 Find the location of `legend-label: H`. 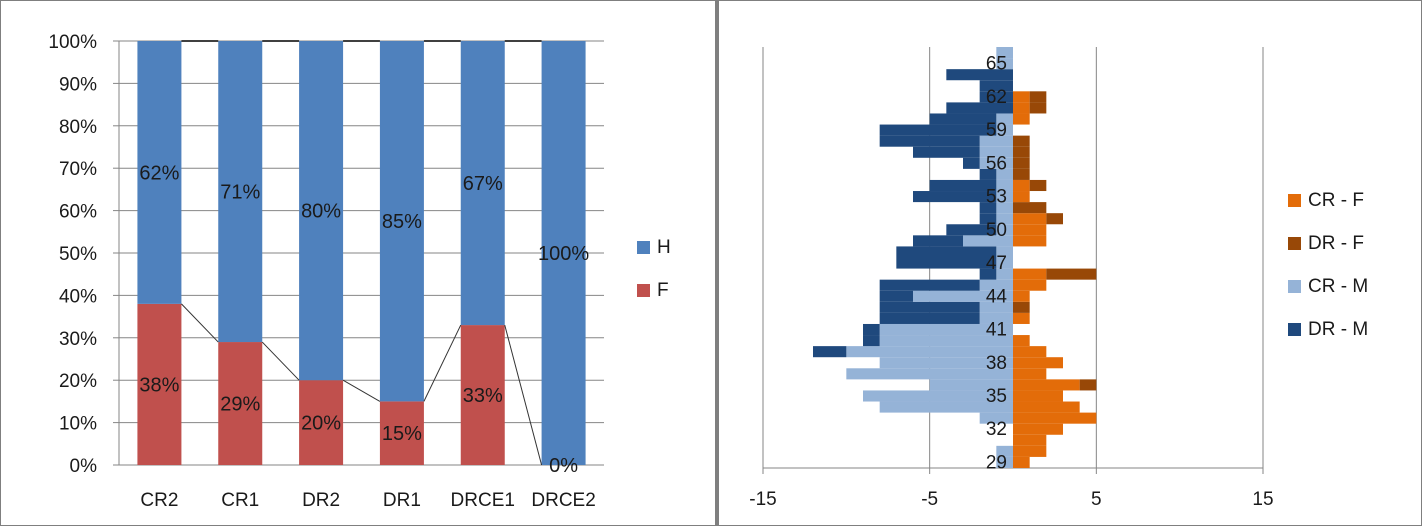

legend-label: H is located at coordinates (664, 247).